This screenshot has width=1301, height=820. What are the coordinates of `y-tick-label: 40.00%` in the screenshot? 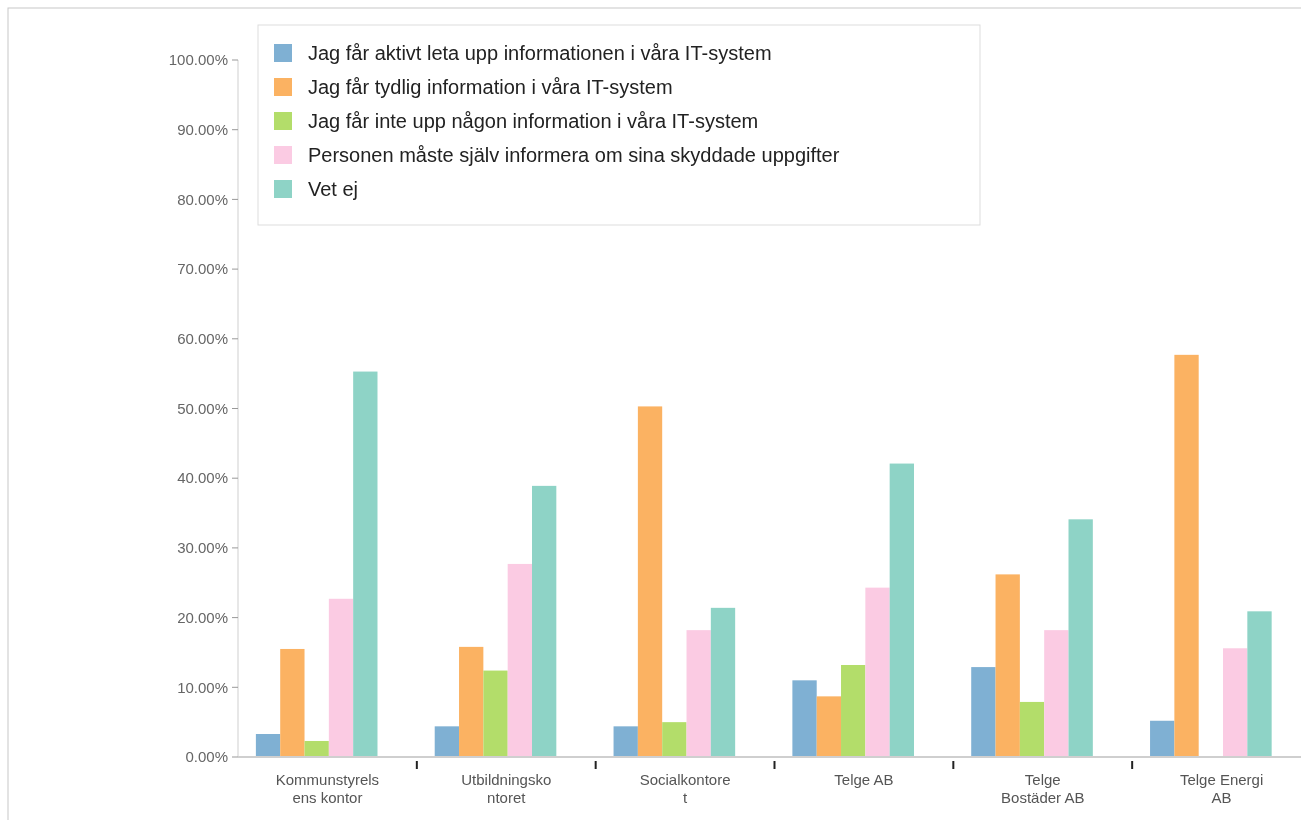 It's located at (202, 478).